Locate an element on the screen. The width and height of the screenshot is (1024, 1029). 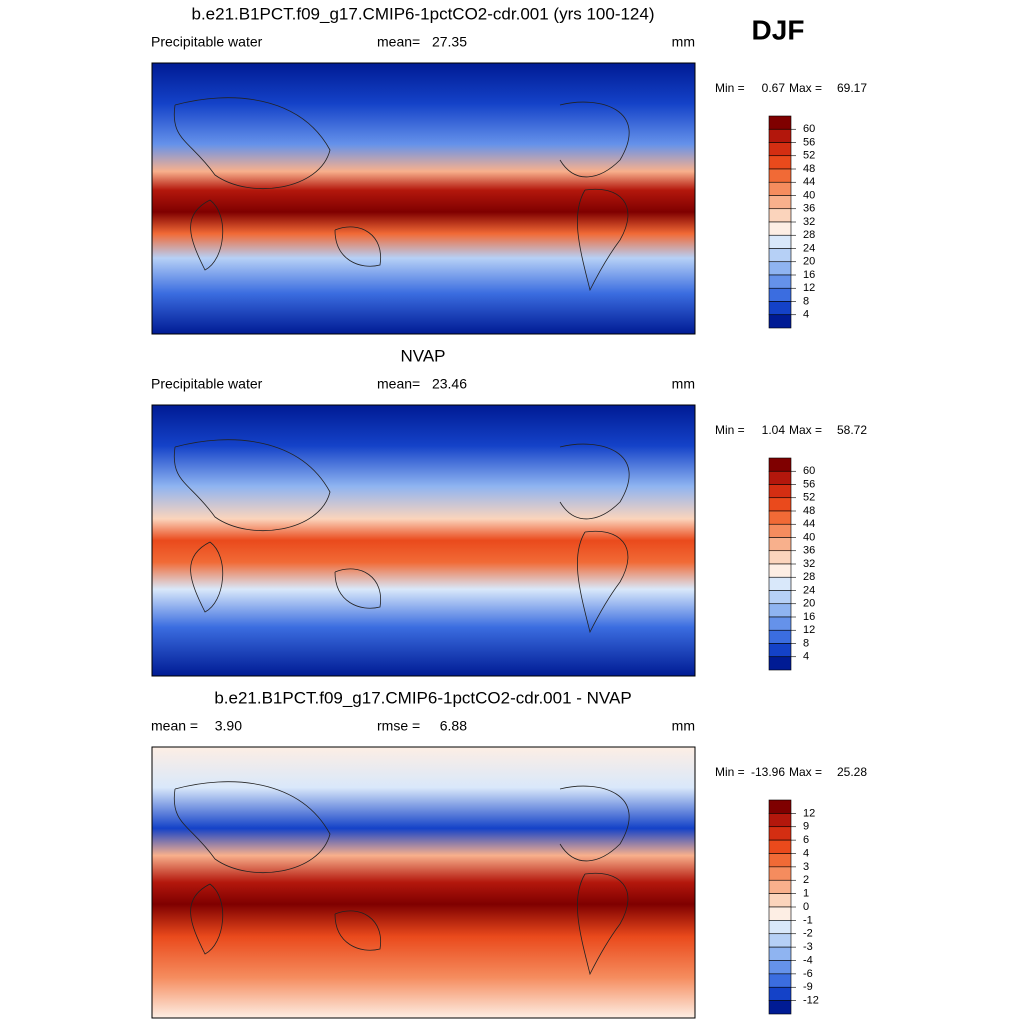
center-label: mean= is located at coordinates (398, 42).